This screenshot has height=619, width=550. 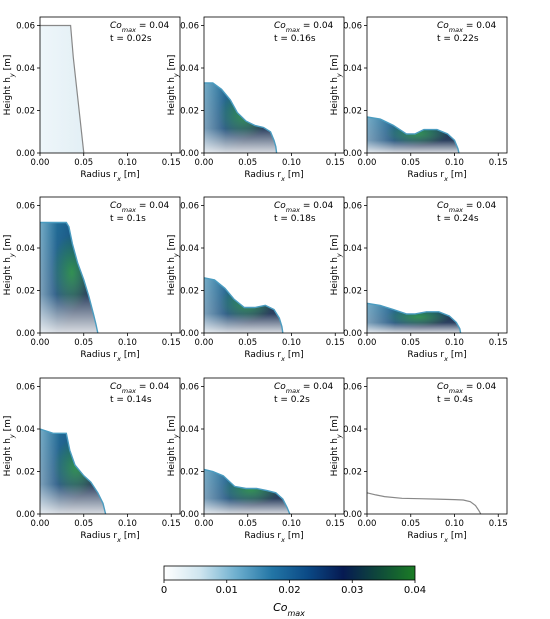 What do you see at coordinates (131, 400) in the screenshot?
I see `annotation-time: t = 0.14s` at bounding box center [131, 400].